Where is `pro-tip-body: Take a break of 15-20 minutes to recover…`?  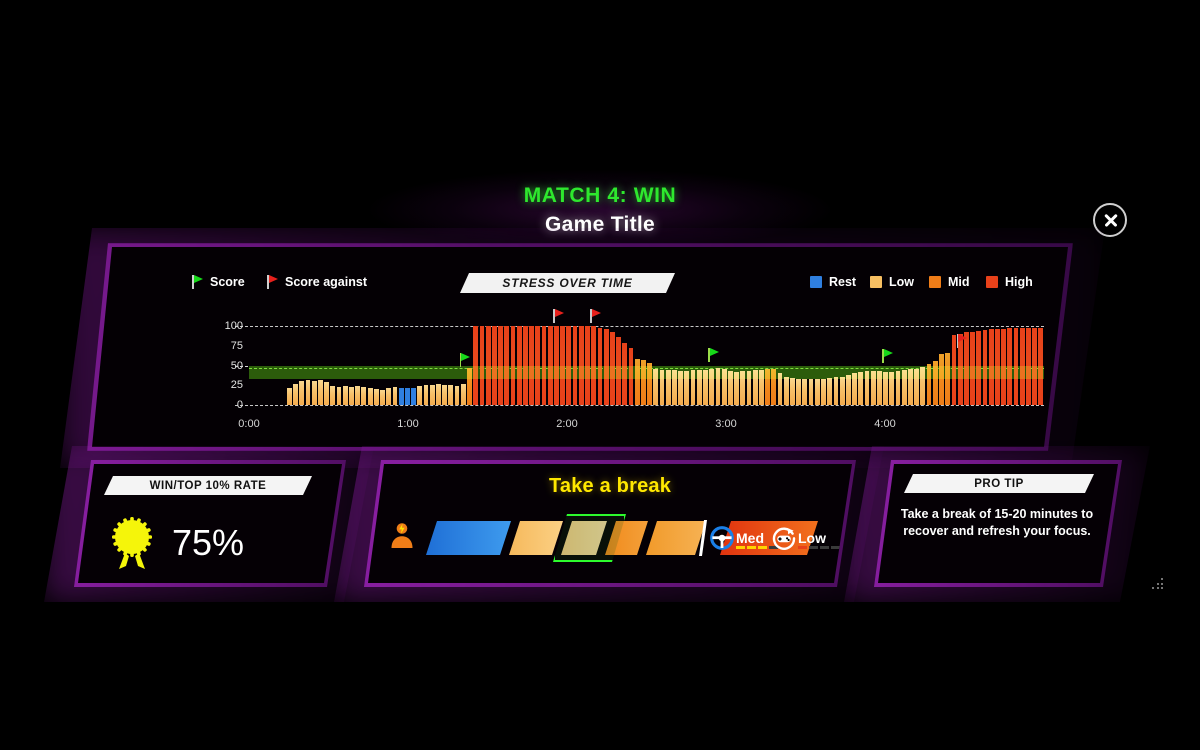 pro-tip-body: Take a break of 15-20 minutes to recover… is located at coordinates (997, 522).